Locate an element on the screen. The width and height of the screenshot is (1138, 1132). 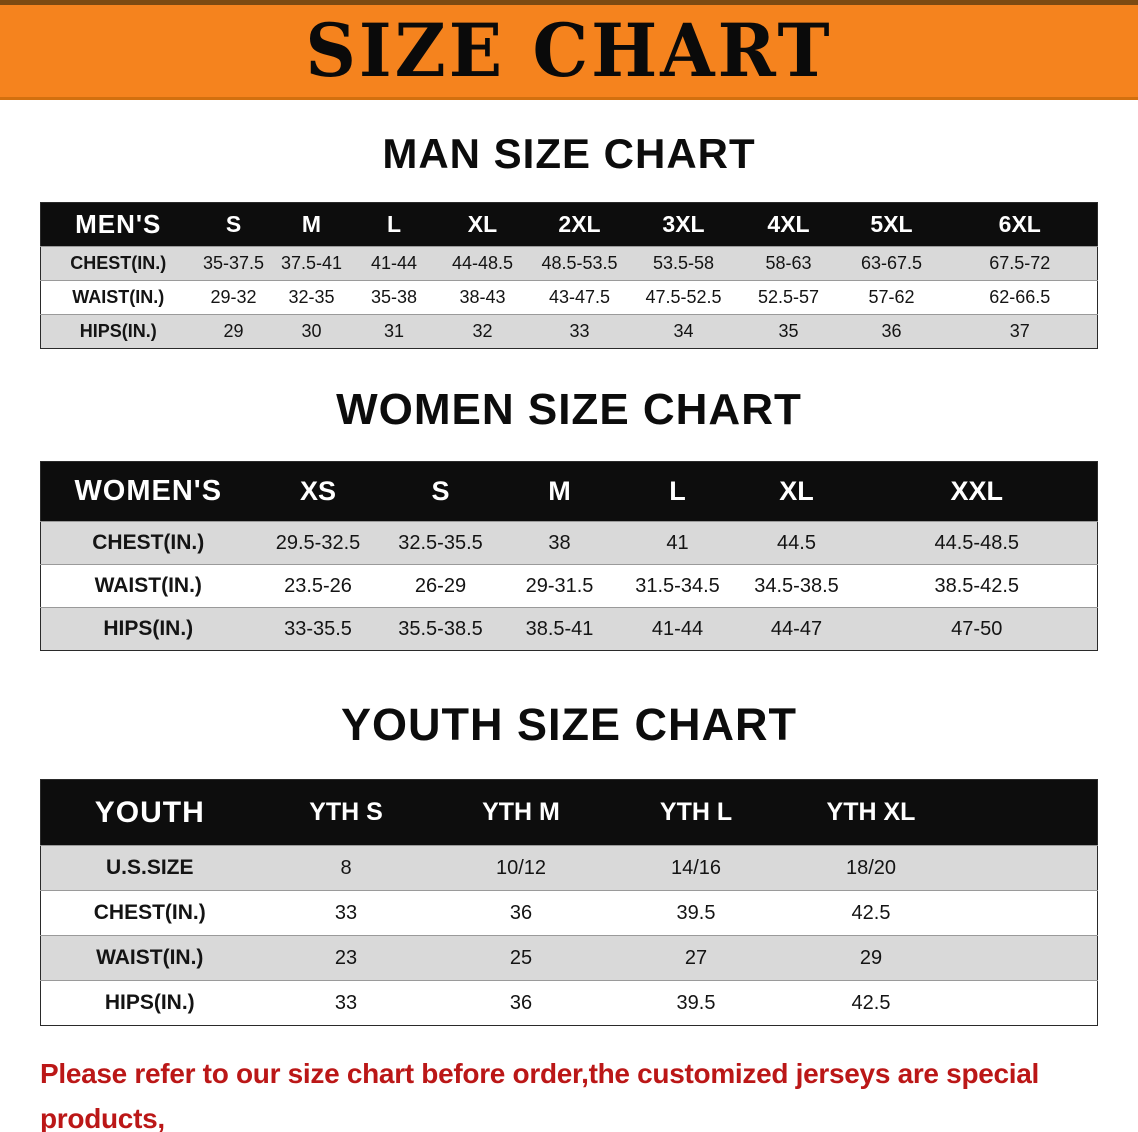
size-value-cell: 47.5-52.5 is located at coordinates (683, 297).